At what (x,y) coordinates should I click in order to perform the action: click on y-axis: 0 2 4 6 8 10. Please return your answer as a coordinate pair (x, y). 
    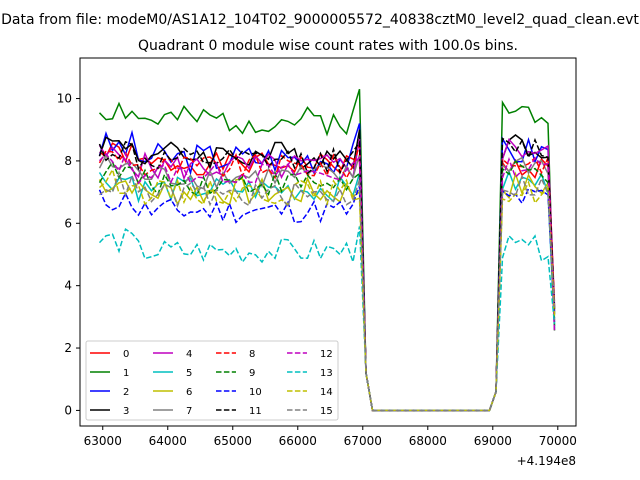
    Looking at the image, I should click on (68, 254).